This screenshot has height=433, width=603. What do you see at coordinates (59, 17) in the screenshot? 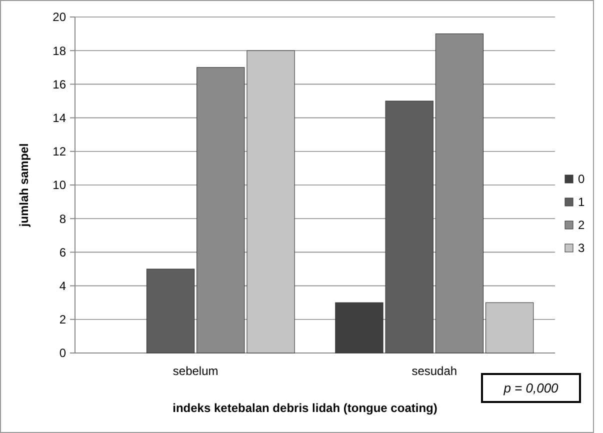
I see `y-tick-label: 20` at bounding box center [59, 17].